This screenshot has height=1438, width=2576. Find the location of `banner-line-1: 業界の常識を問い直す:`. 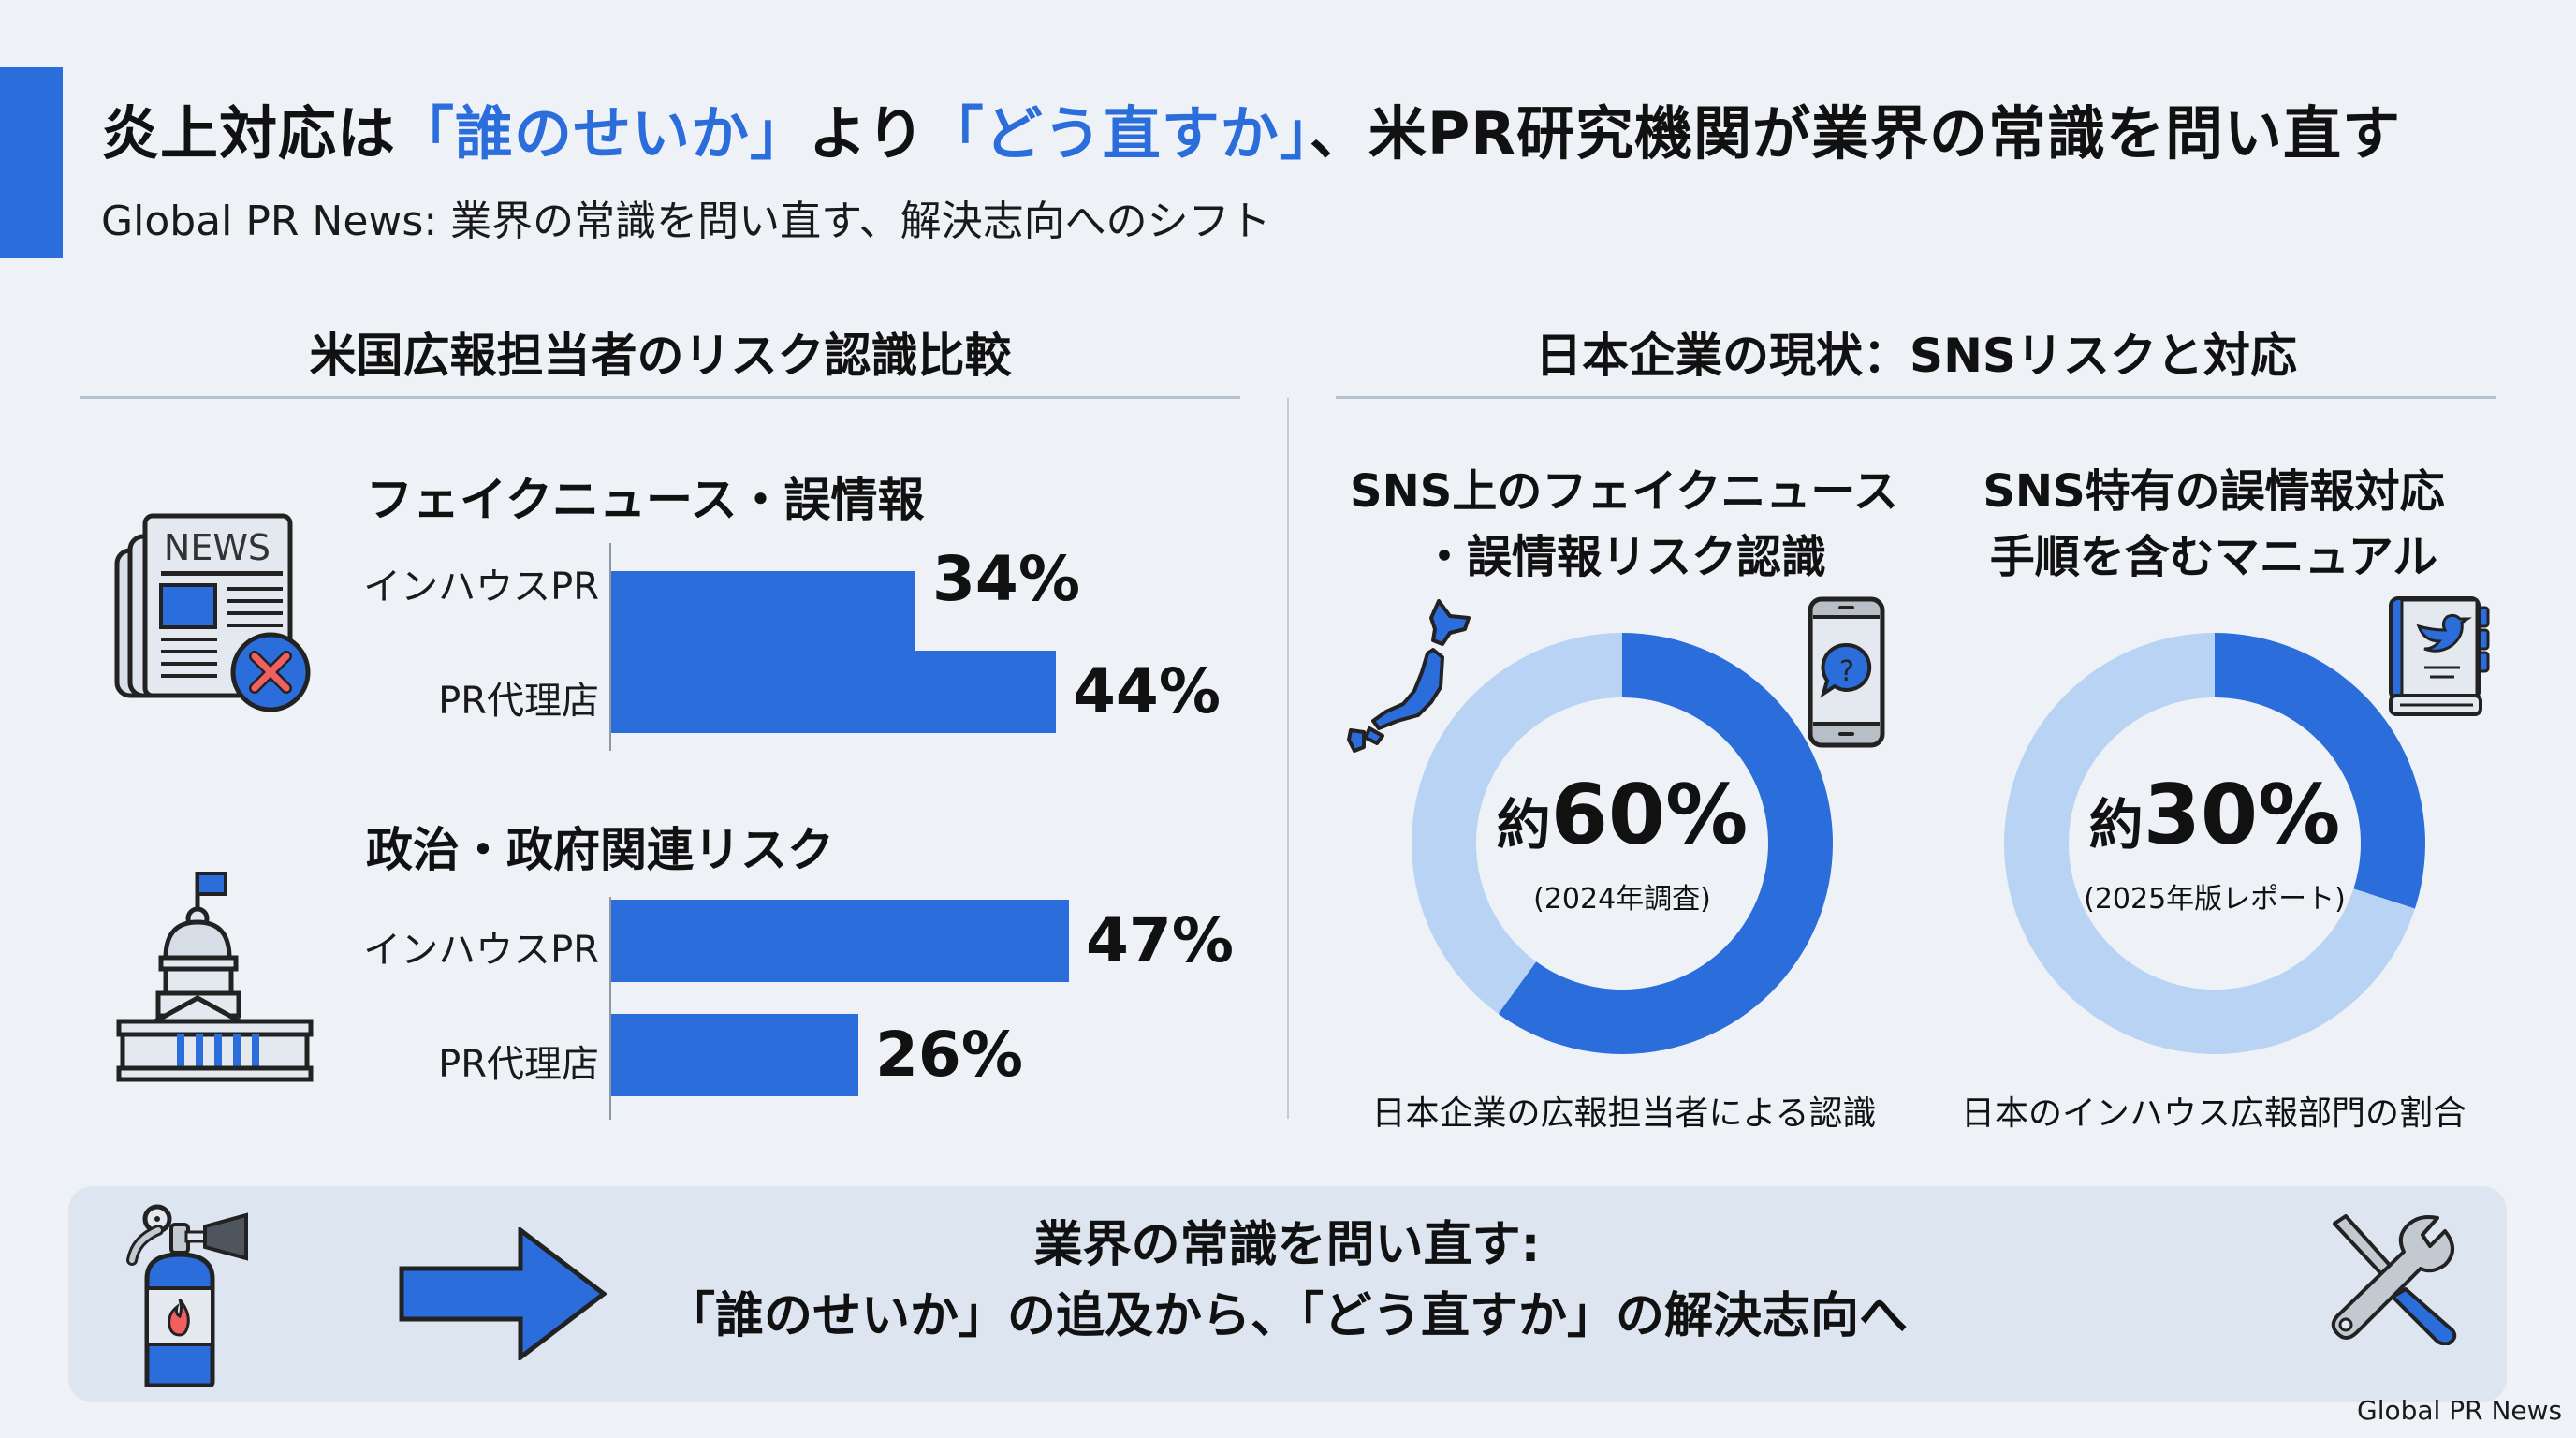

banner-line-1: 業界の常識を問い直す: is located at coordinates (1287, 1245).